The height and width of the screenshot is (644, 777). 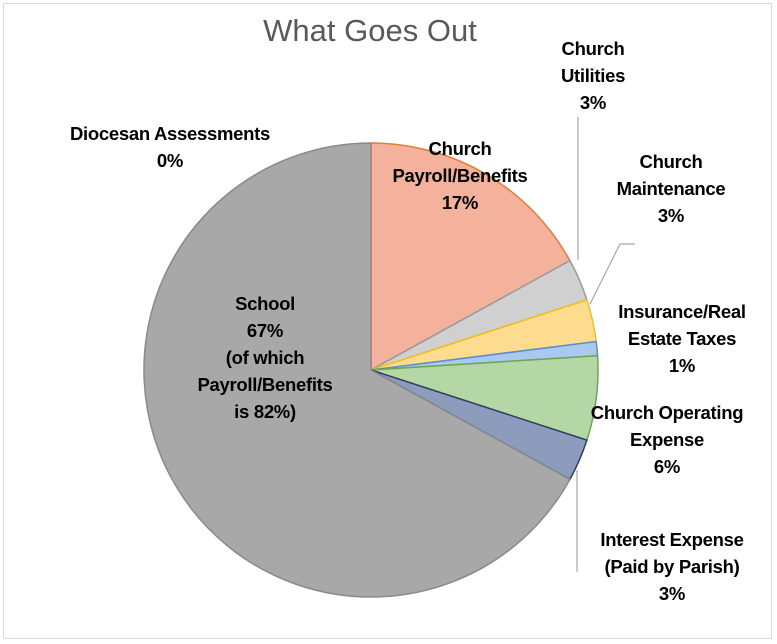 I want to click on leader-line, so click(x=612, y=274).